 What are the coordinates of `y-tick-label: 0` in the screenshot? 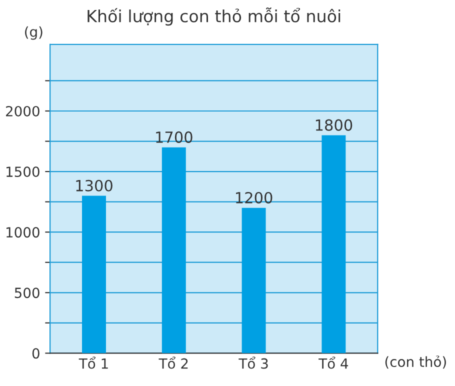 It's located at (36, 353).